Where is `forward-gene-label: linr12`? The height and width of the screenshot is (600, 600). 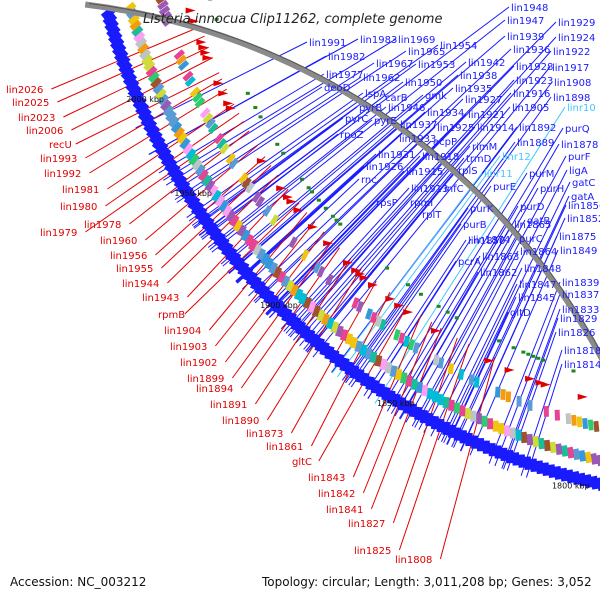
forward-gene-label: linr12 is located at coordinates (516, 157).